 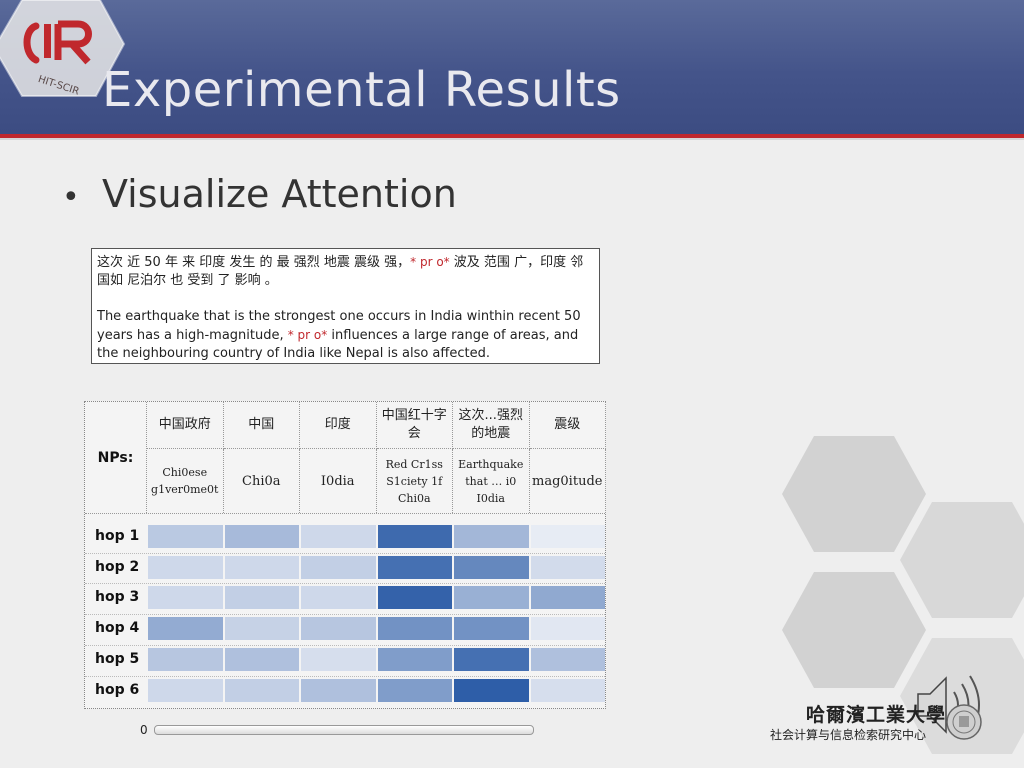 I want to click on np-header-en: mag0itude, so click(x=568, y=481).